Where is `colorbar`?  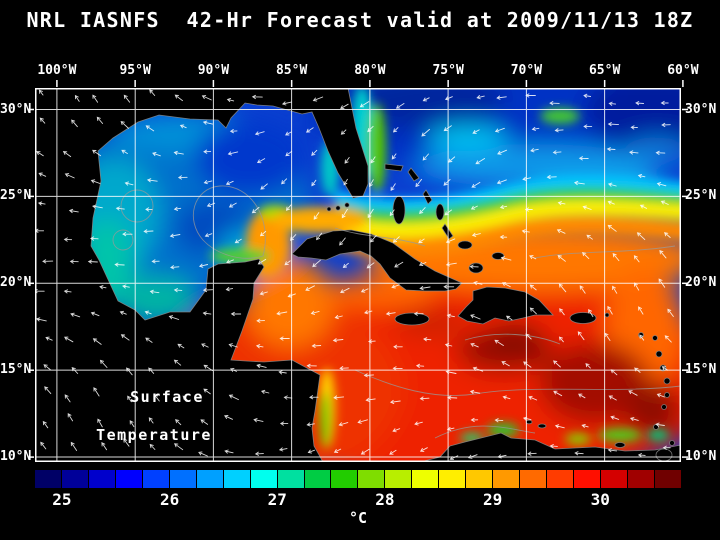
colorbar is located at coordinates (358, 479).